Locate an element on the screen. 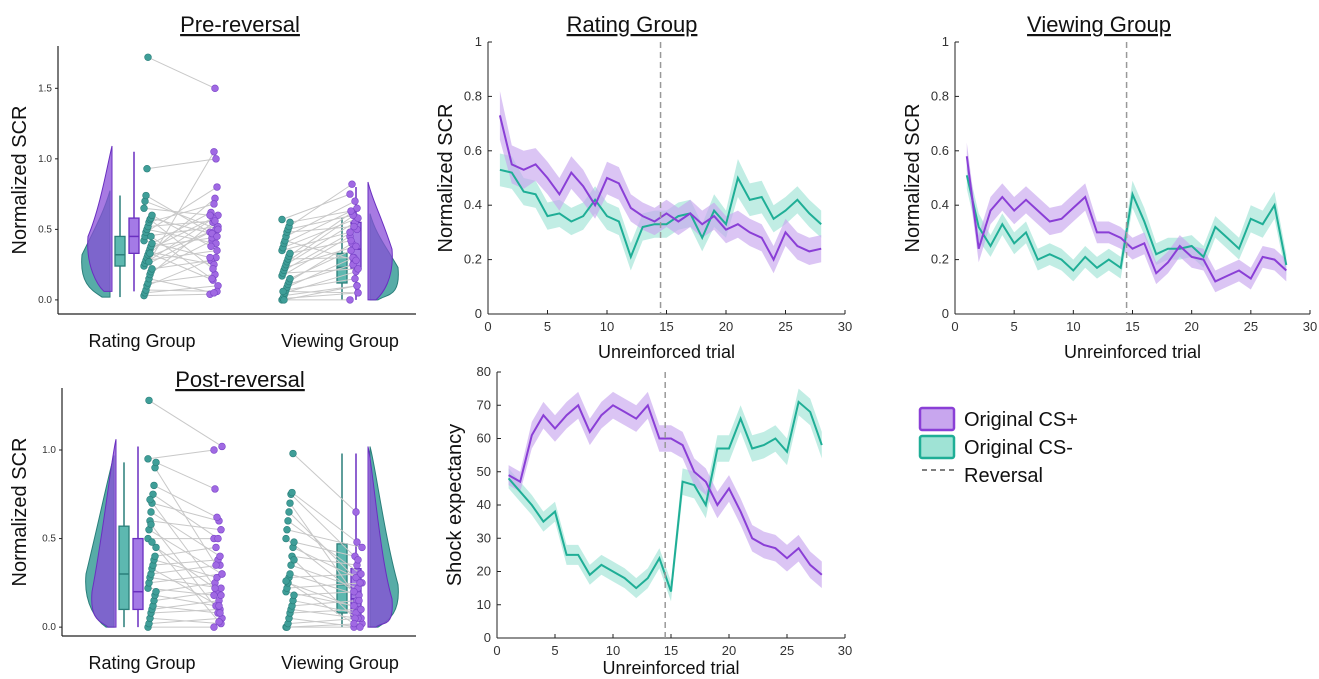  y-tick-label: 40 is located at coordinates (484, 504).